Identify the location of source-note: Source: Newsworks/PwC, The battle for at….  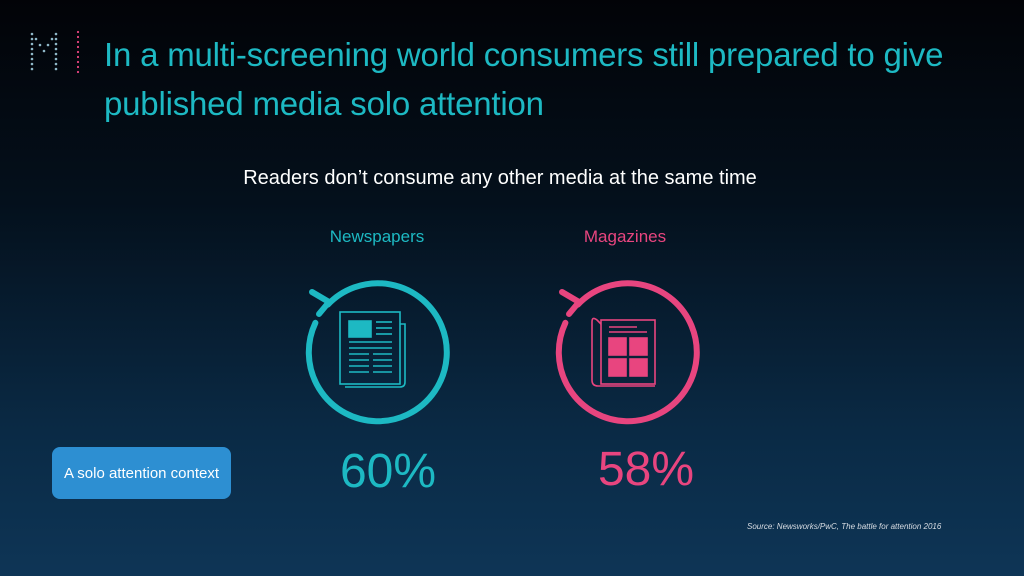
(844, 526).